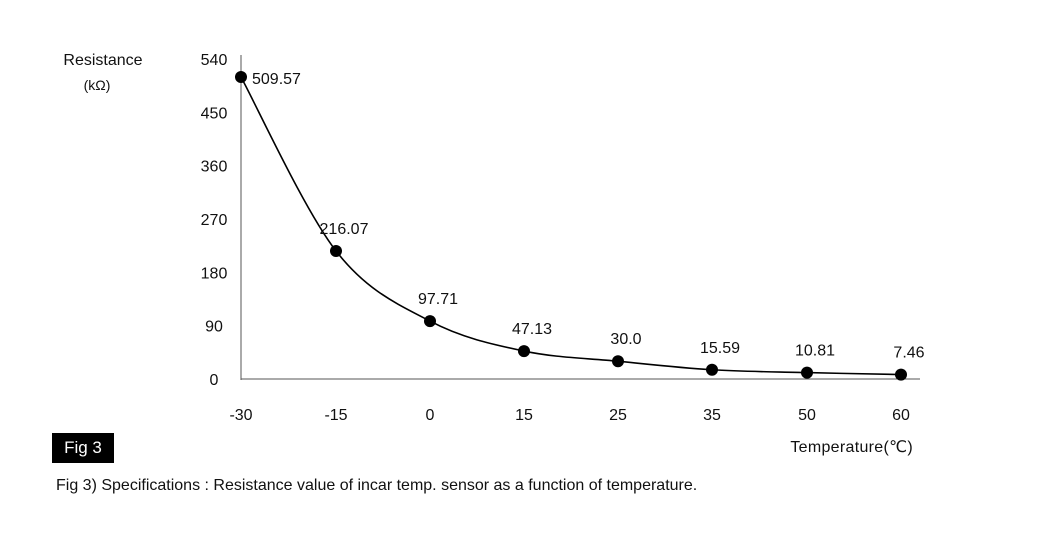 Image resolution: width=1050 pixels, height=535 pixels. What do you see at coordinates (335, 415) in the screenshot?
I see `x-tick-label: -15` at bounding box center [335, 415].